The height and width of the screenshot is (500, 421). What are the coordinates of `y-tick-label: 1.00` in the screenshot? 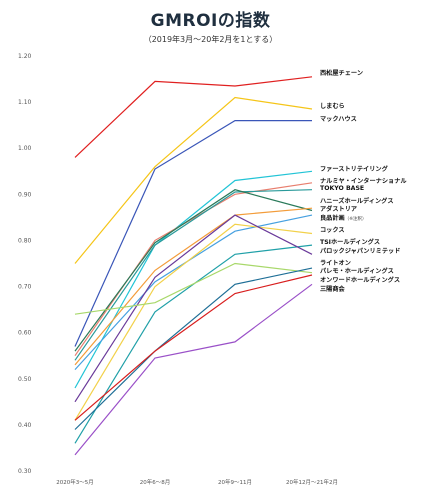 It's located at (25, 148).